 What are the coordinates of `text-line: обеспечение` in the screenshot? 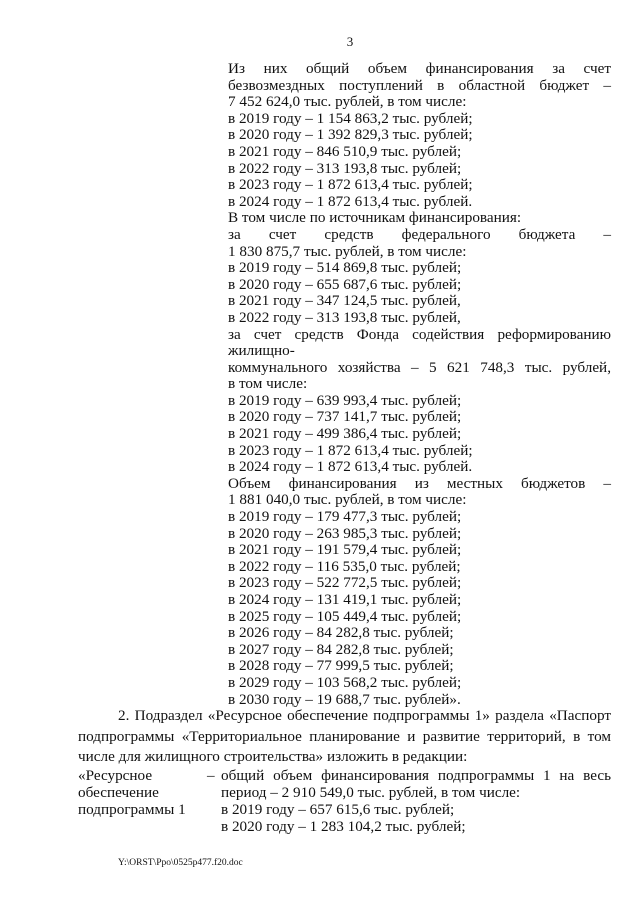 It's located at (118, 792).